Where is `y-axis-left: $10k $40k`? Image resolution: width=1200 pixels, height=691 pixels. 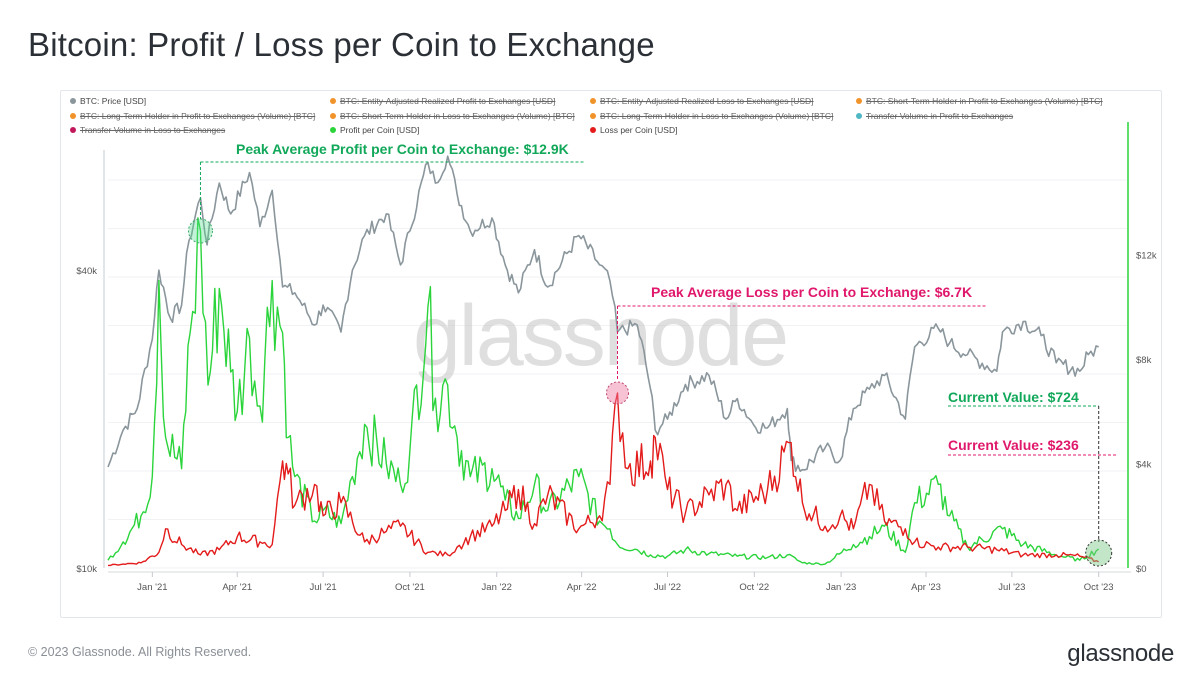
y-axis-left: $10k $40k is located at coordinates (90, 362).